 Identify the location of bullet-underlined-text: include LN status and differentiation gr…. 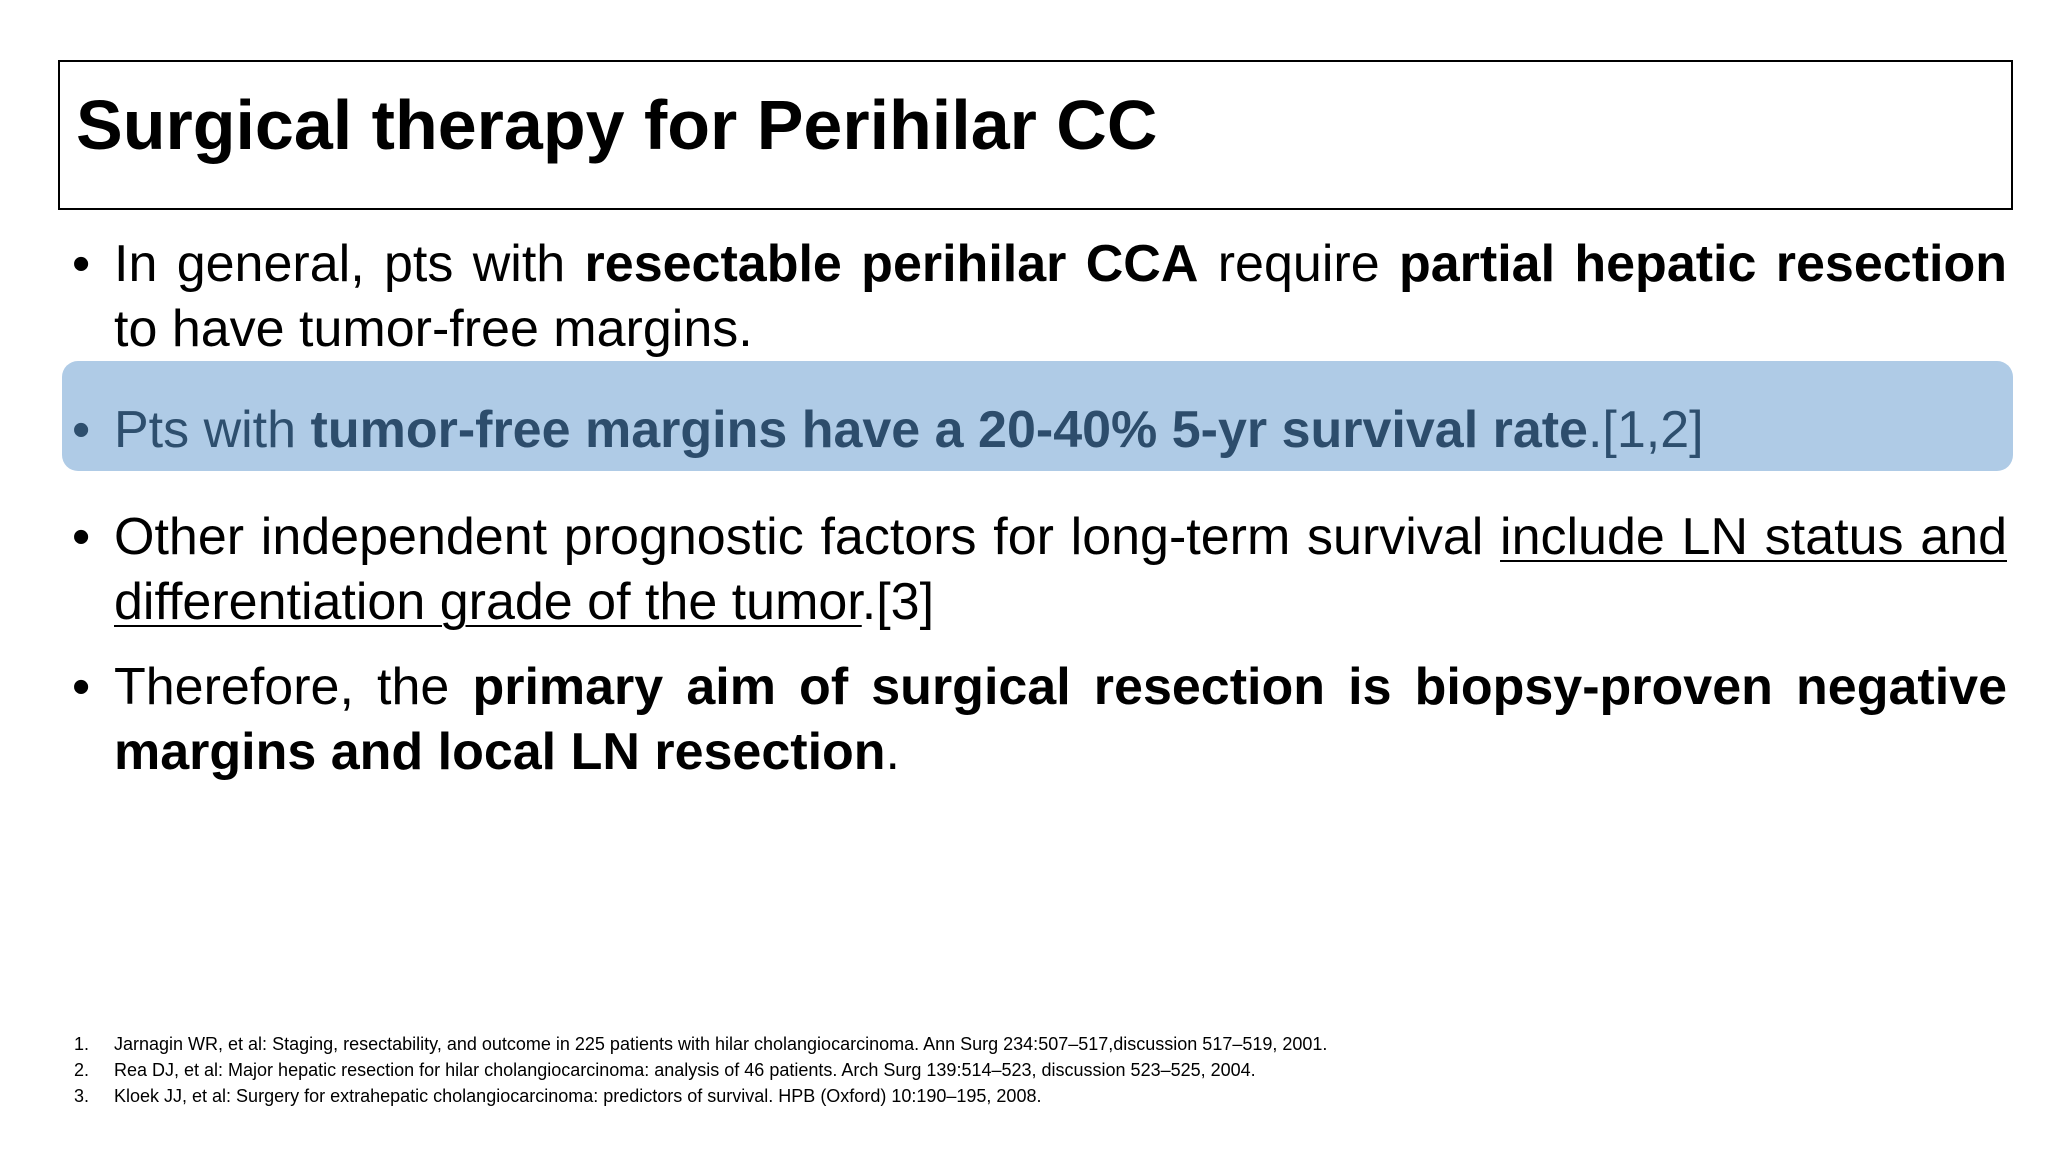
(1060, 569).